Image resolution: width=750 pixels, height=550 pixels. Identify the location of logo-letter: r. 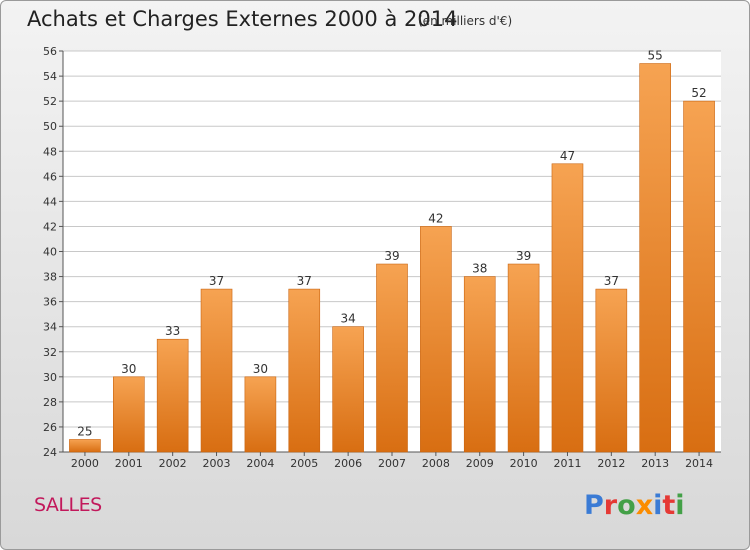
(610, 505).